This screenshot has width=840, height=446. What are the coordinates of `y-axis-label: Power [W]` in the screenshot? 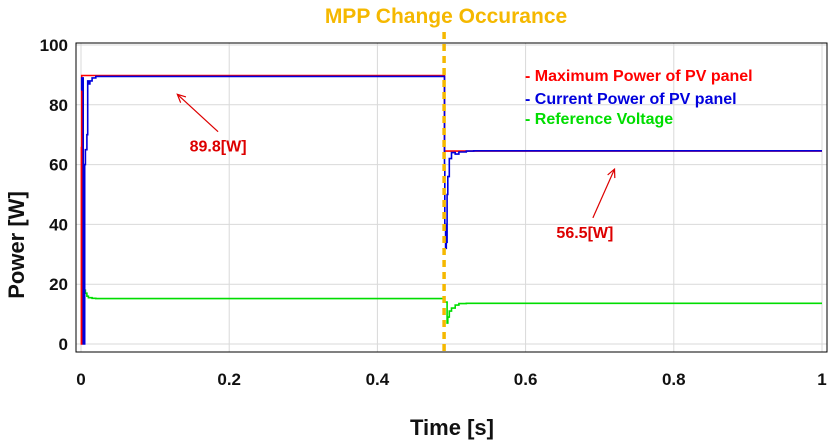 It's located at (16, 245).